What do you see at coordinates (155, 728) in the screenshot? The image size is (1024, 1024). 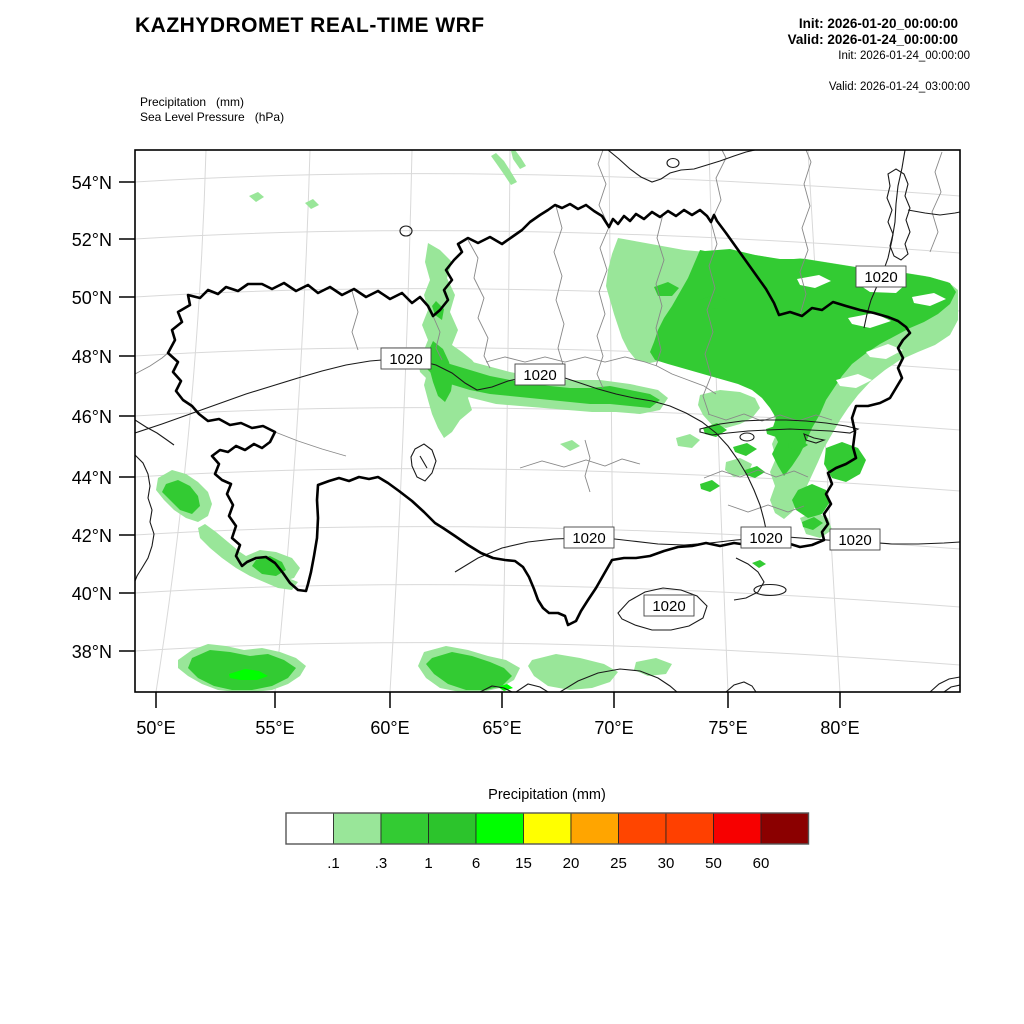 I see `x-axis-label: 50°E` at bounding box center [155, 728].